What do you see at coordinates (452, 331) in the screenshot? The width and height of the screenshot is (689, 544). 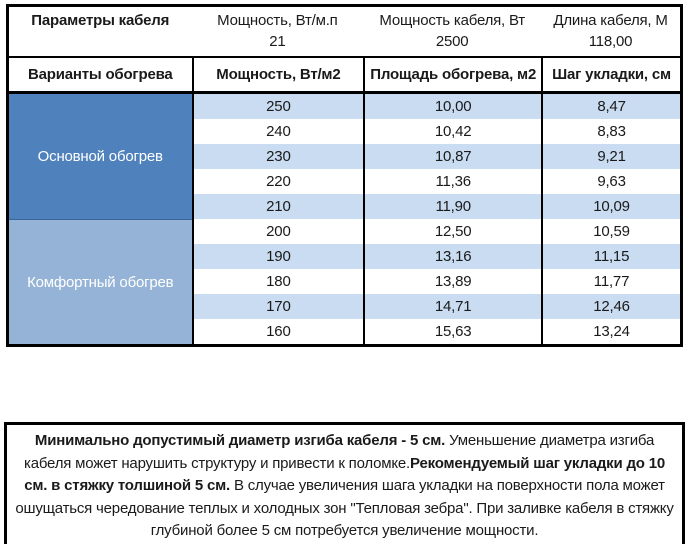 I see `data-cell: 15,63` at bounding box center [452, 331].